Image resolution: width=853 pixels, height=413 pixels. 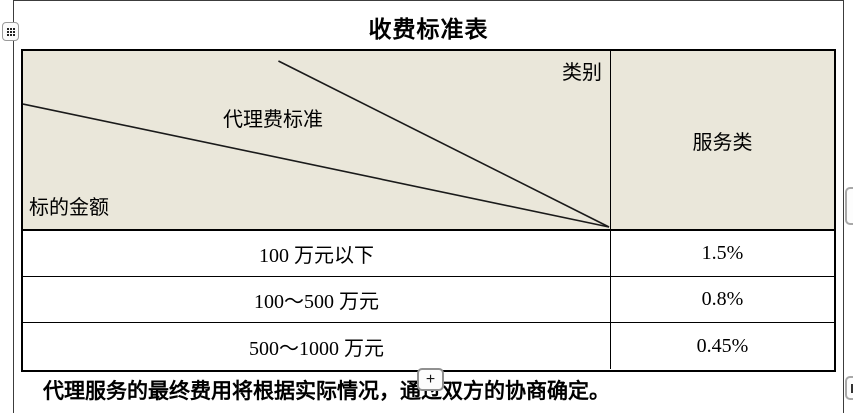 I want to click on amount-range-text: 100 万元以下, so click(x=316, y=256).